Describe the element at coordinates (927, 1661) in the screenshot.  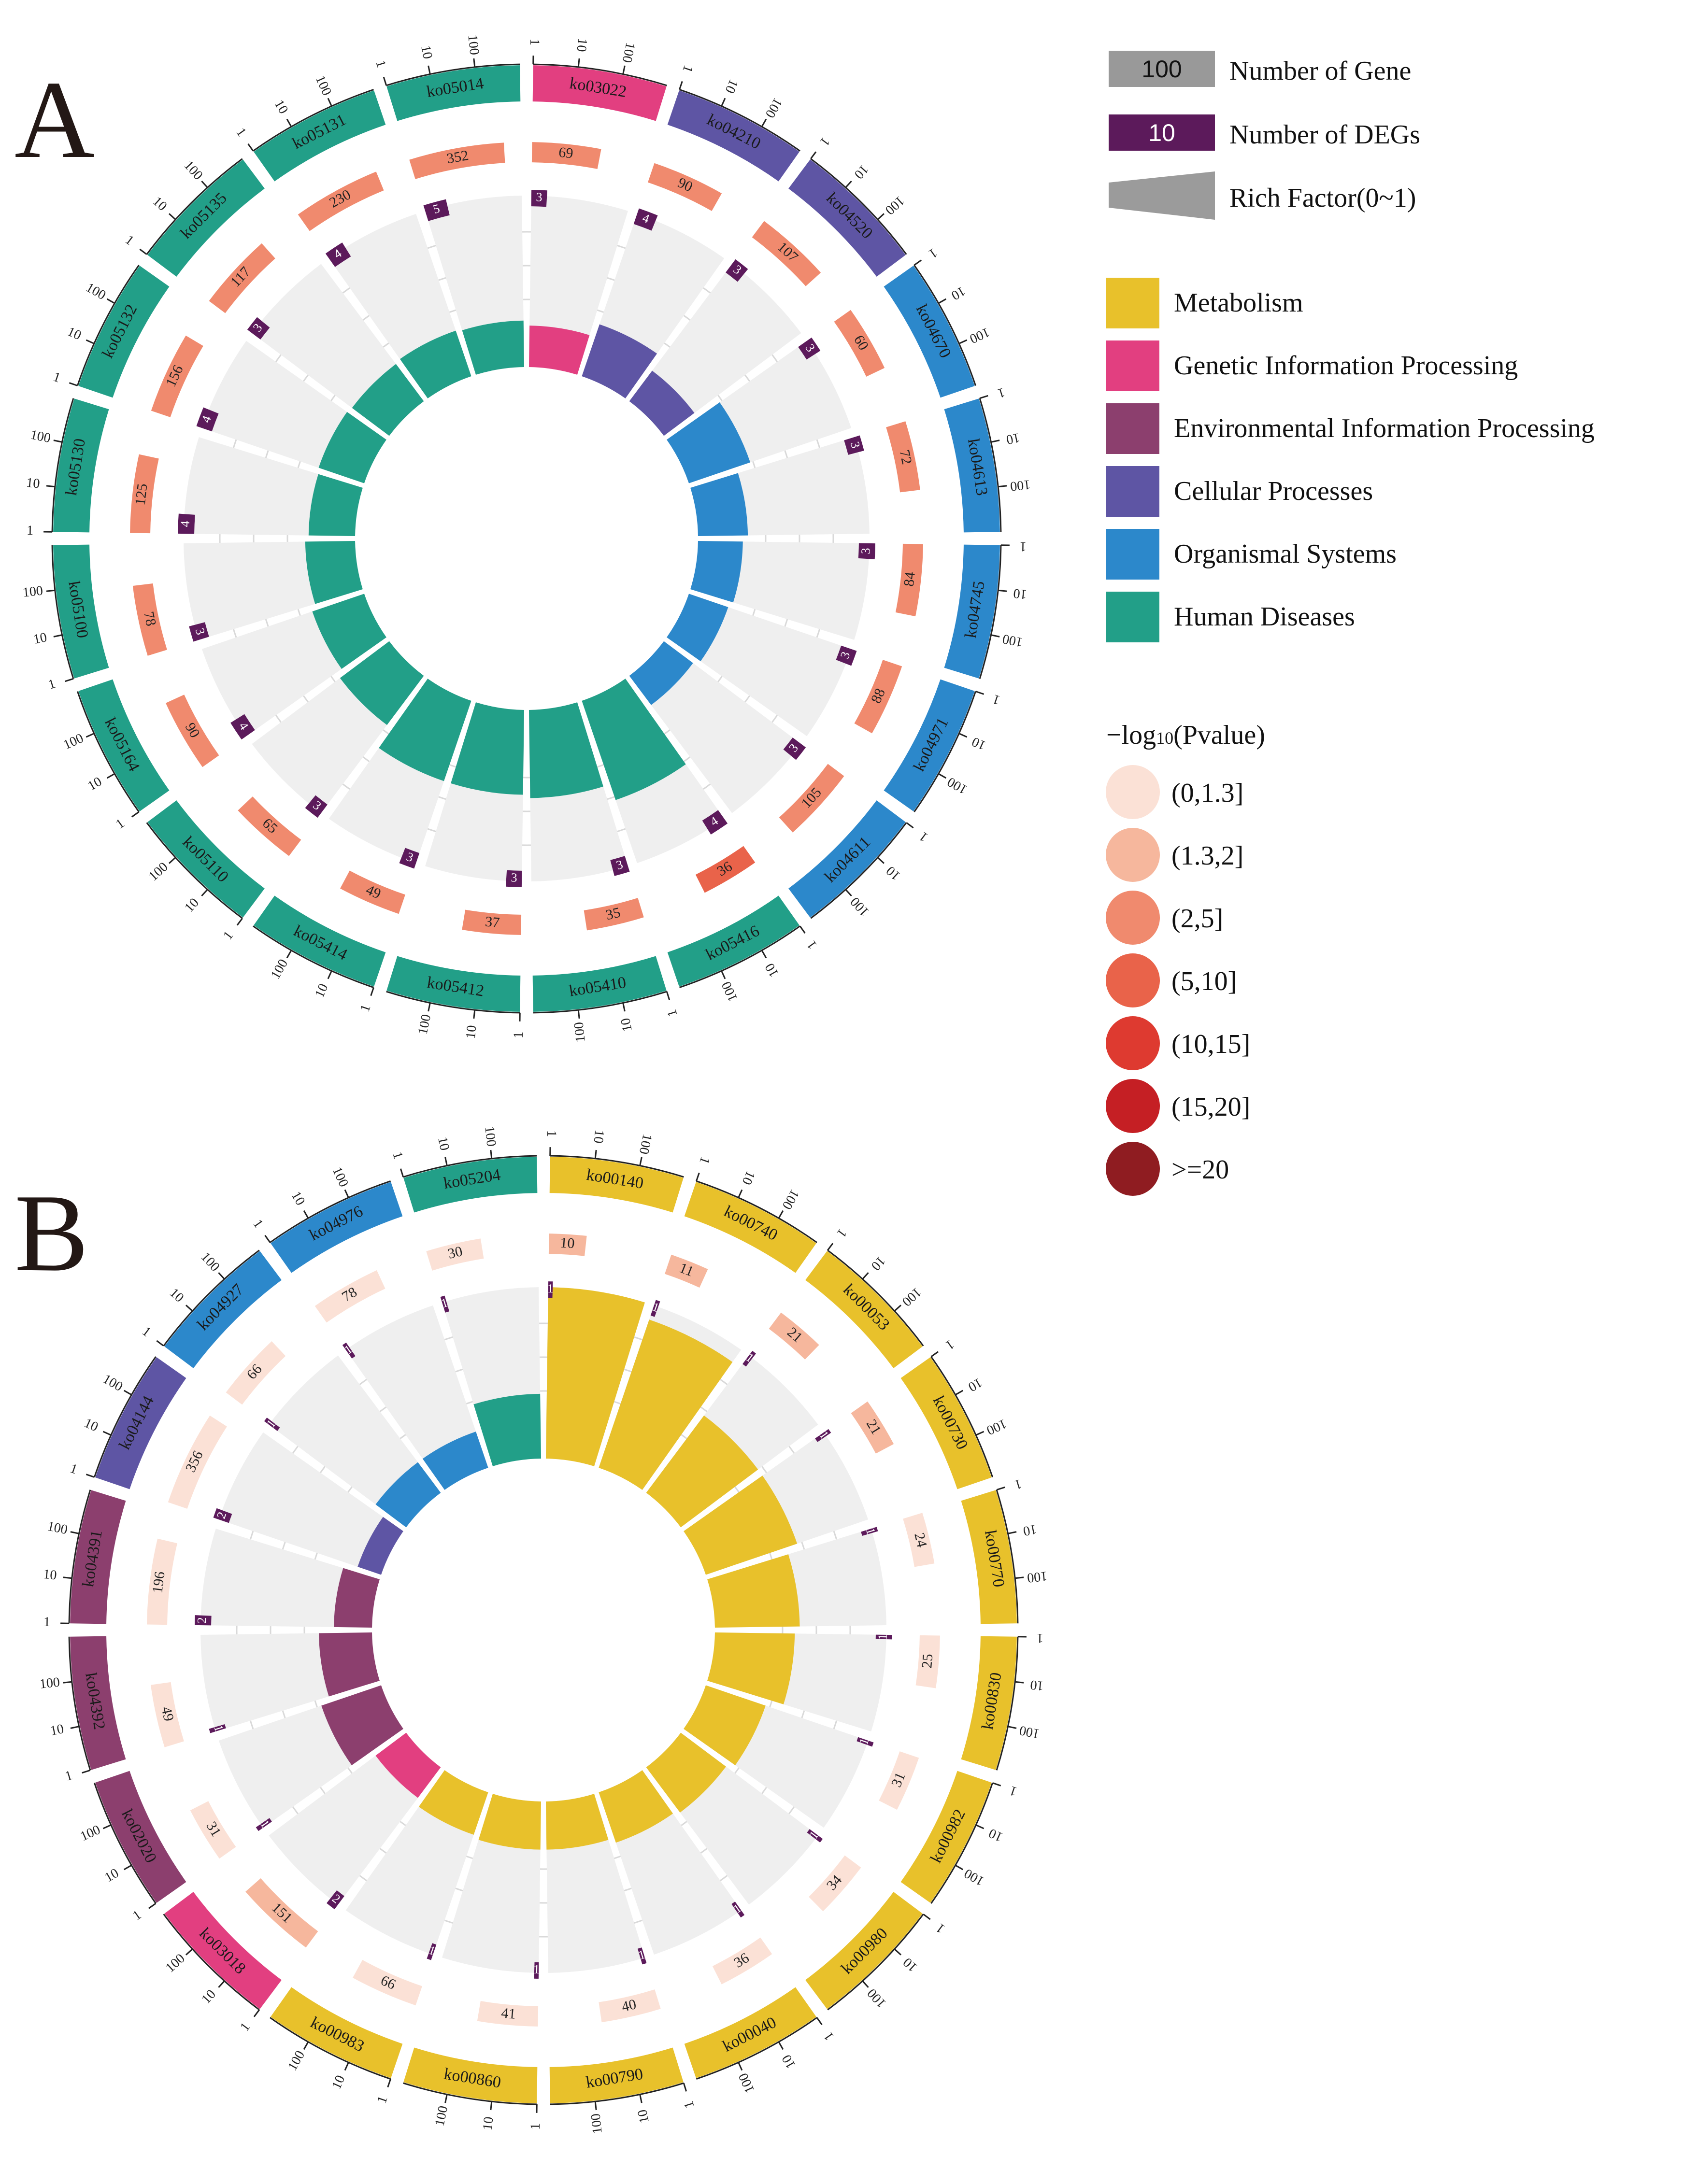
I see `gene-count-label: 25` at that location.